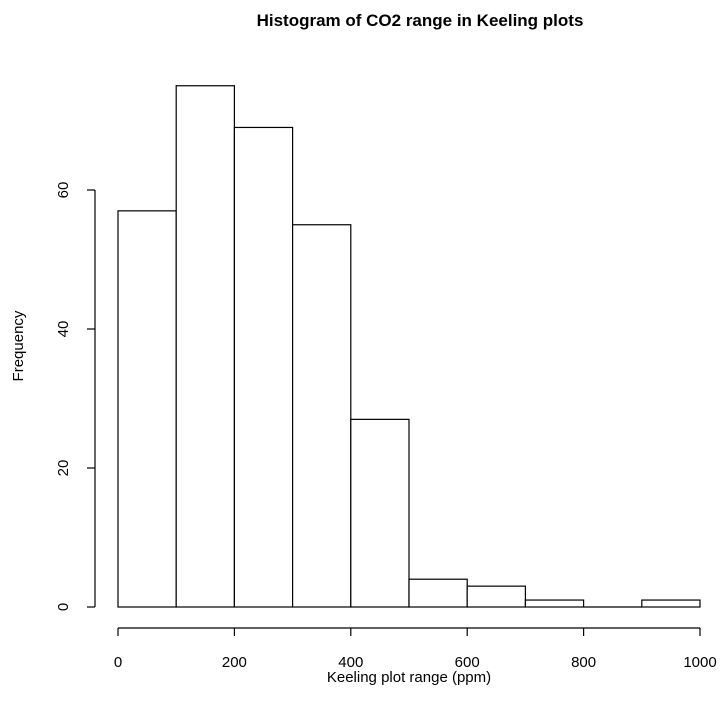 The height and width of the screenshot is (720, 724). Describe the element at coordinates (75, 396) in the screenshot. I see `y-axis: 0 20 40 60` at that location.